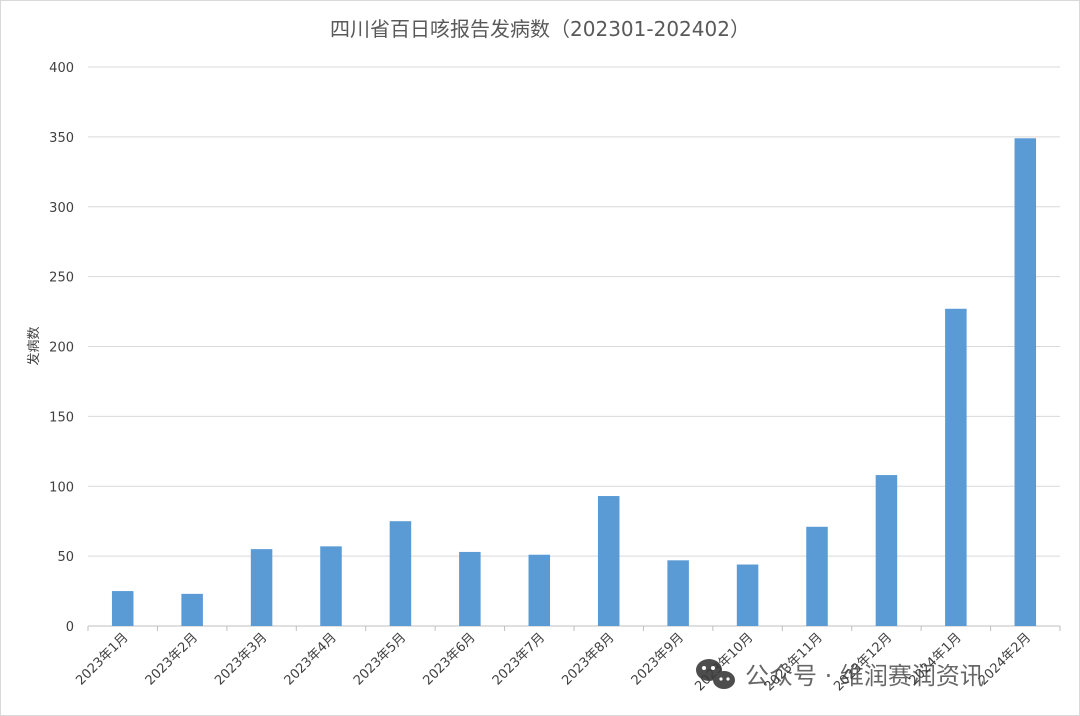 This screenshot has height=716, width=1080. Describe the element at coordinates (864, 676) in the screenshot. I see `watermark-text: 公众号 · 维润赛润资讯` at that location.